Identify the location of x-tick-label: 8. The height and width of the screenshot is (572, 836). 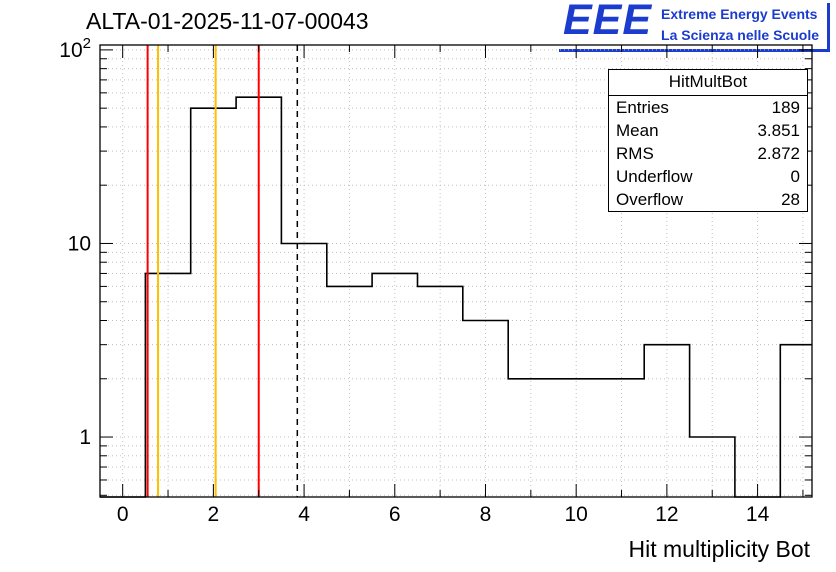
(486, 514).